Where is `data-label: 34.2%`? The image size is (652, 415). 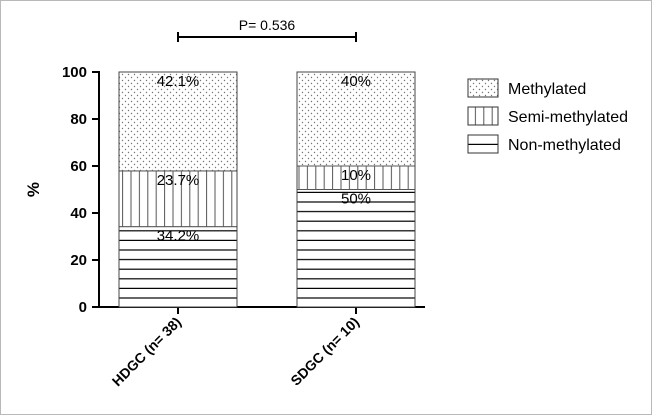
data-label: 34.2% is located at coordinates (178, 236).